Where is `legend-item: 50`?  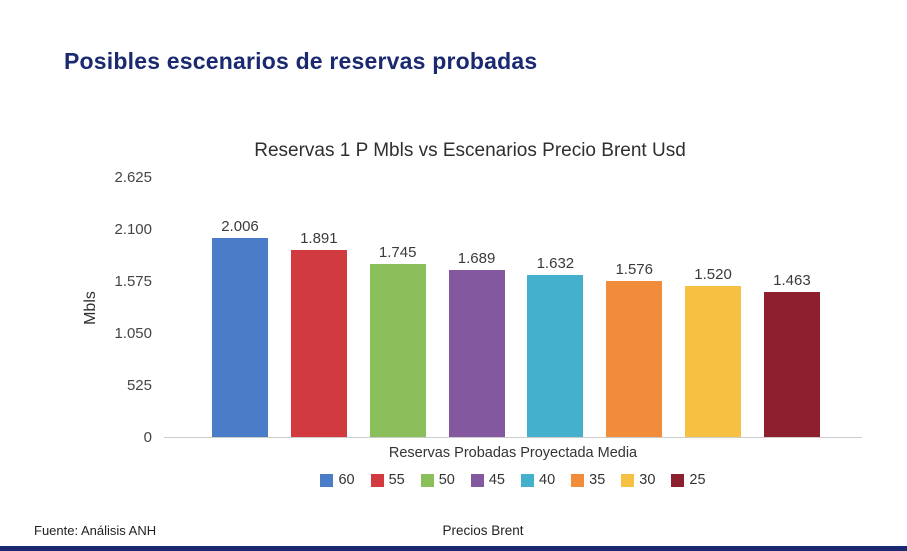
legend-item: 50 is located at coordinates (437, 480).